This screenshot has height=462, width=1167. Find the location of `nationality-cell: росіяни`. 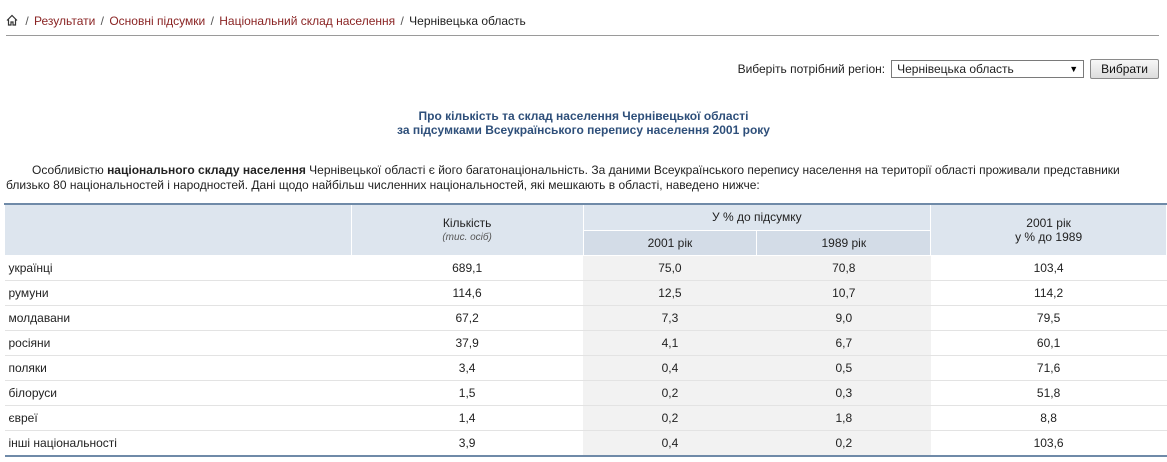

nationality-cell: росіяни is located at coordinates (178, 343).